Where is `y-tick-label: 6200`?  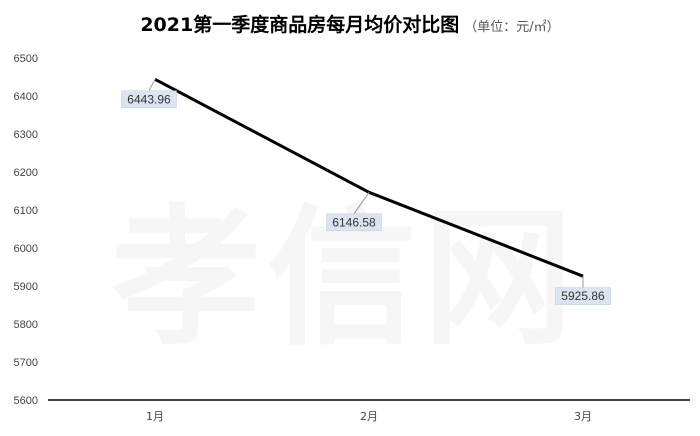
y-tick-label: 6200 is located at coordinates (26, 173).